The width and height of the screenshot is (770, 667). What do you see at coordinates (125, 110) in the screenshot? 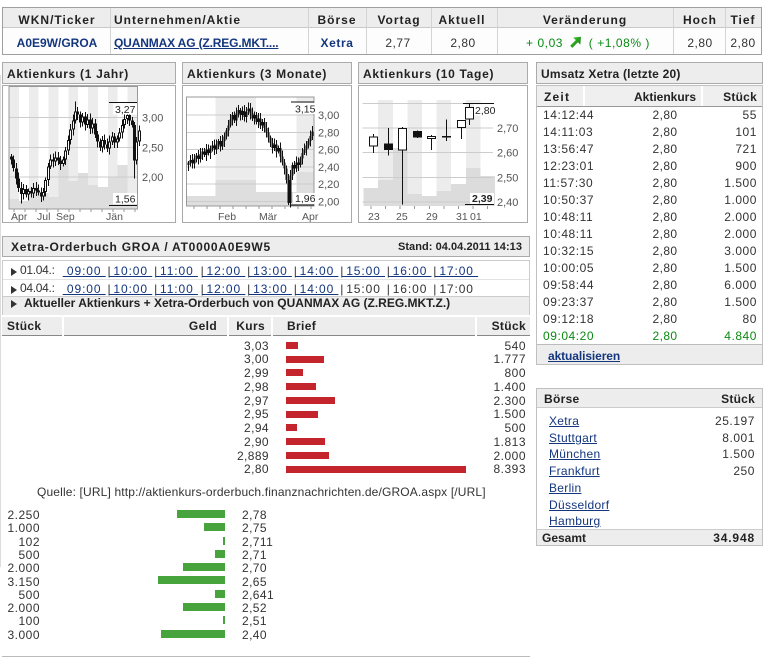
I see `svg-text: 3,27` at bounding box center [125, 110].